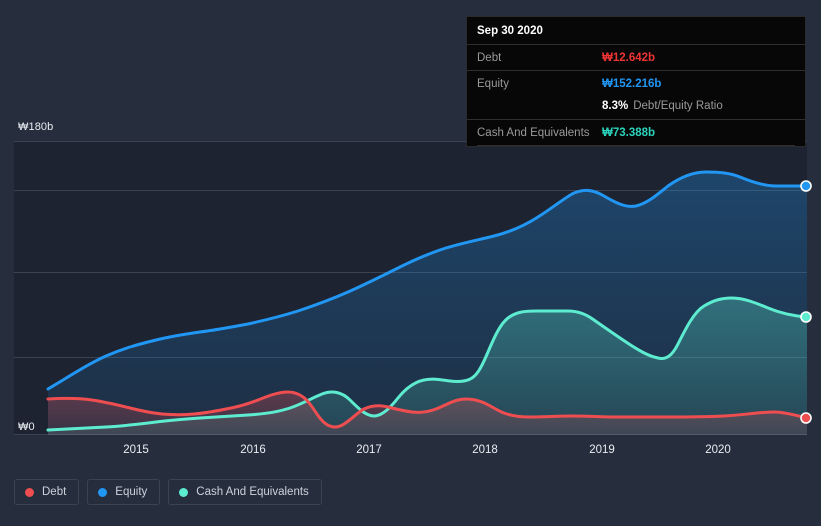  What do you see at coordinates (184, 492) in the screenshot?
I see `legend-dot-cash-icon` at bounding box center [184, 492].